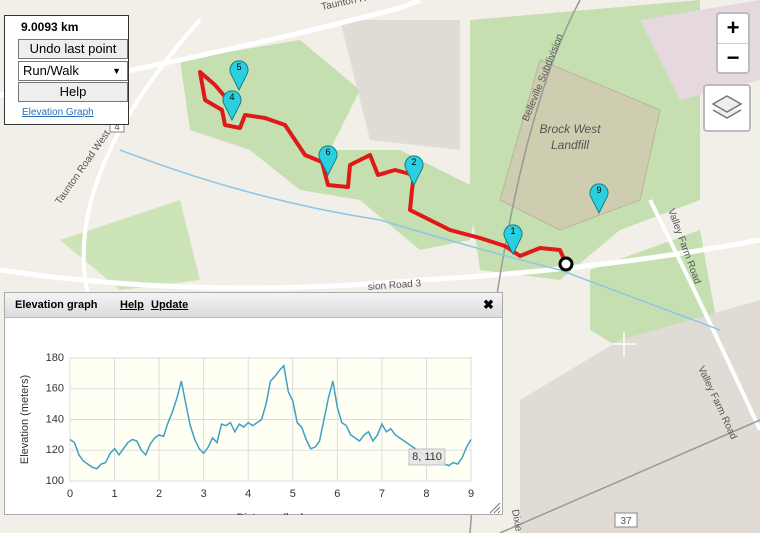  What do you see at coordinates (25, 419) in the screenshot?
I see `y-axis-label: Elevation (meters)` at bounding box center [25, 419].